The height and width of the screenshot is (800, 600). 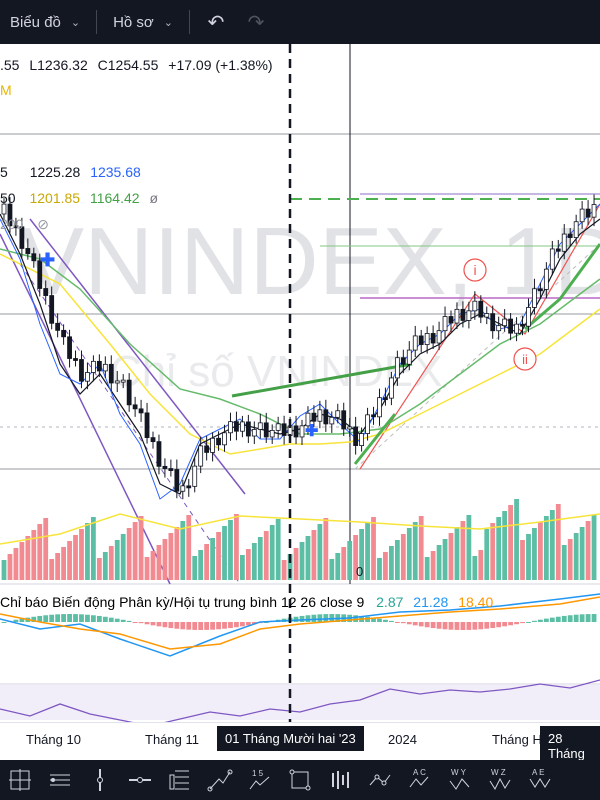 I want to click on channel-mid-line, so click(x=130, y=424).